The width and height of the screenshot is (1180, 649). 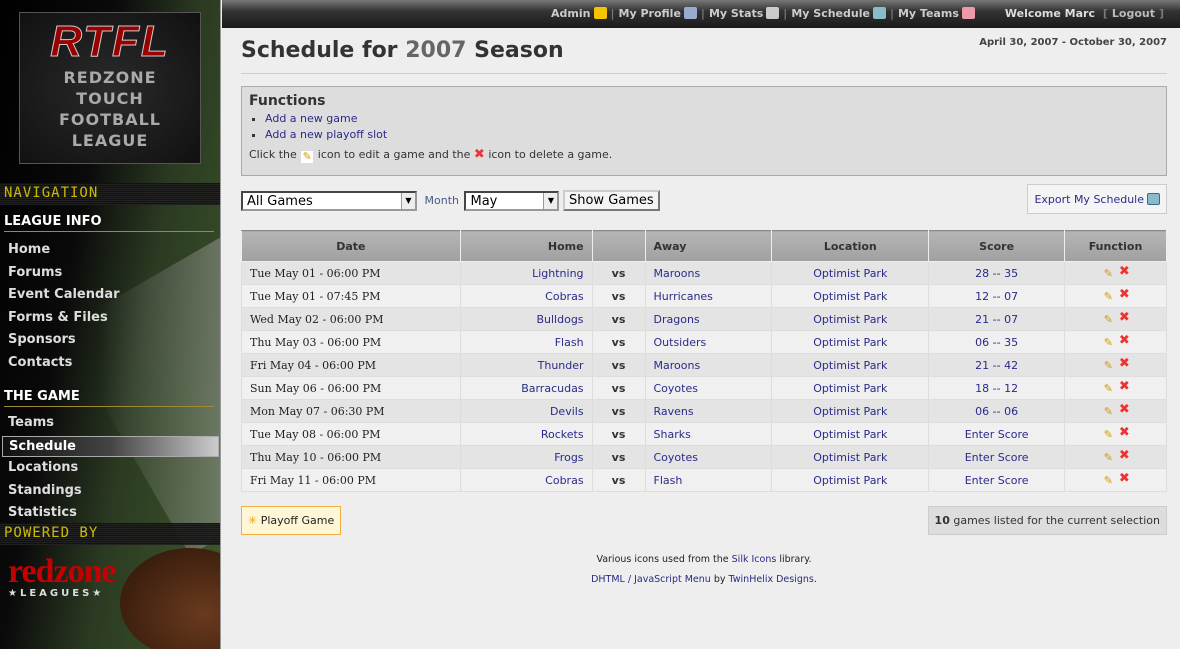 I want to click on sidebar-item-forms-files: Forms & Files, so click(x=58, y=317).